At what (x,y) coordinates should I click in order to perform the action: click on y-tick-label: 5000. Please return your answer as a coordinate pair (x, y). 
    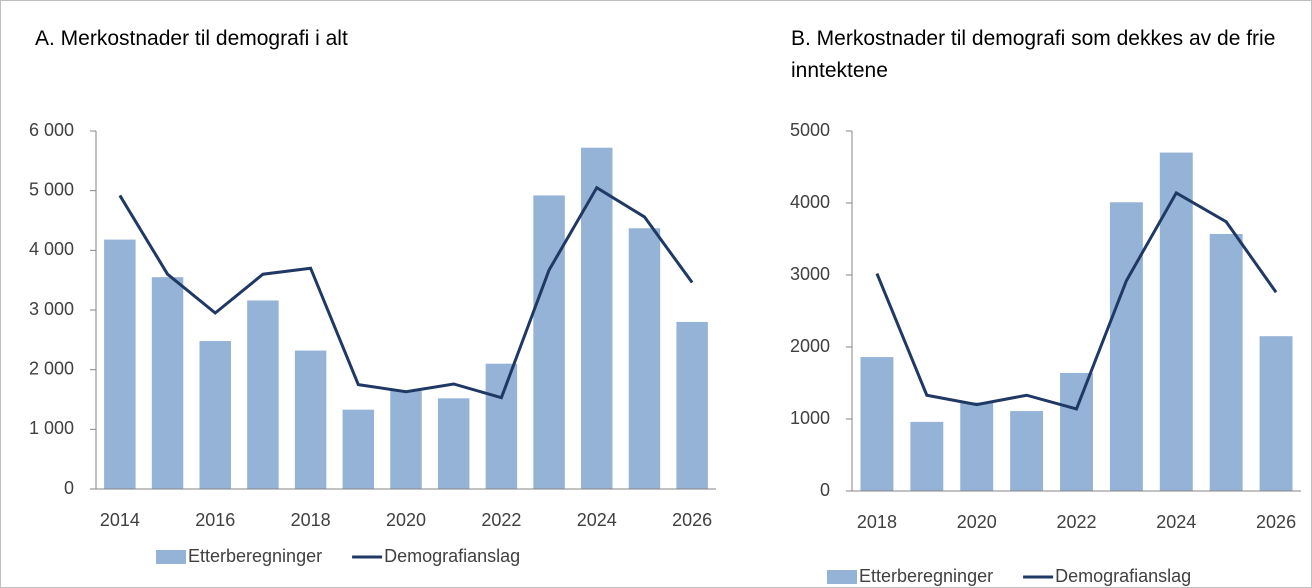
    Looking at the image, I should click on (810, 130).